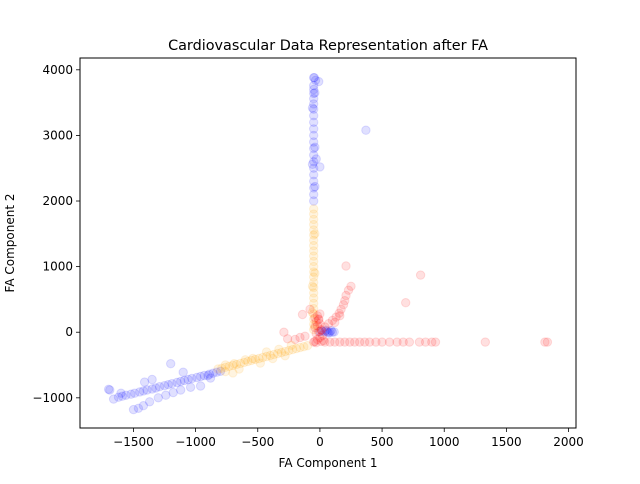 The image size is (640, 484). Describe the element at coordinates (52, 398) in the screenshot. I see `y-tick-label: −1000` at that location.